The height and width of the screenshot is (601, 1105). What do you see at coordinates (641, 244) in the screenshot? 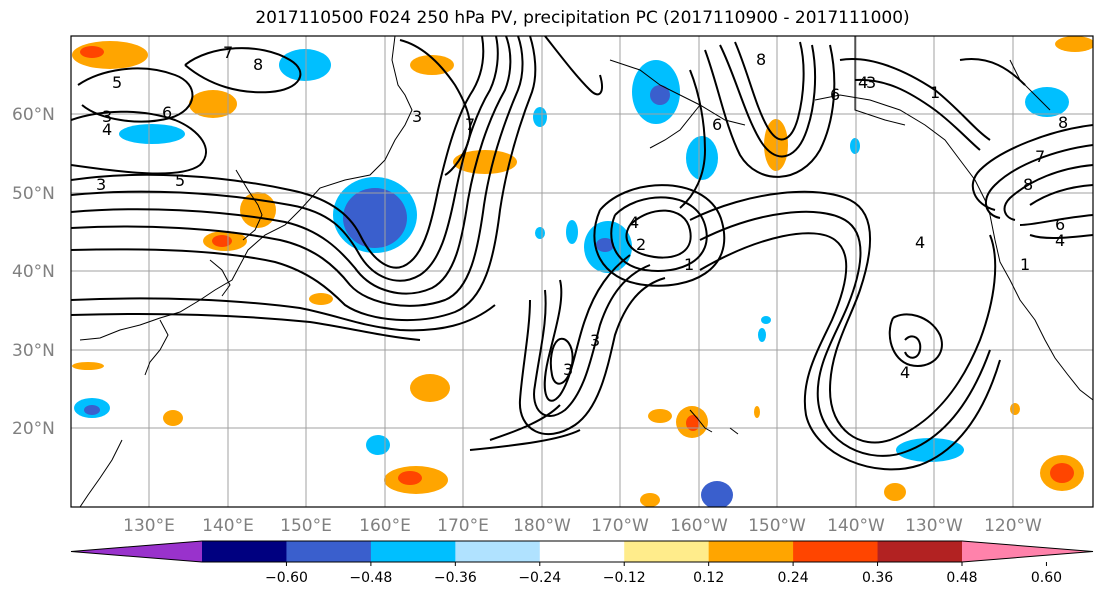
I see `svg-text: 2` at bounding box center [641, 244].